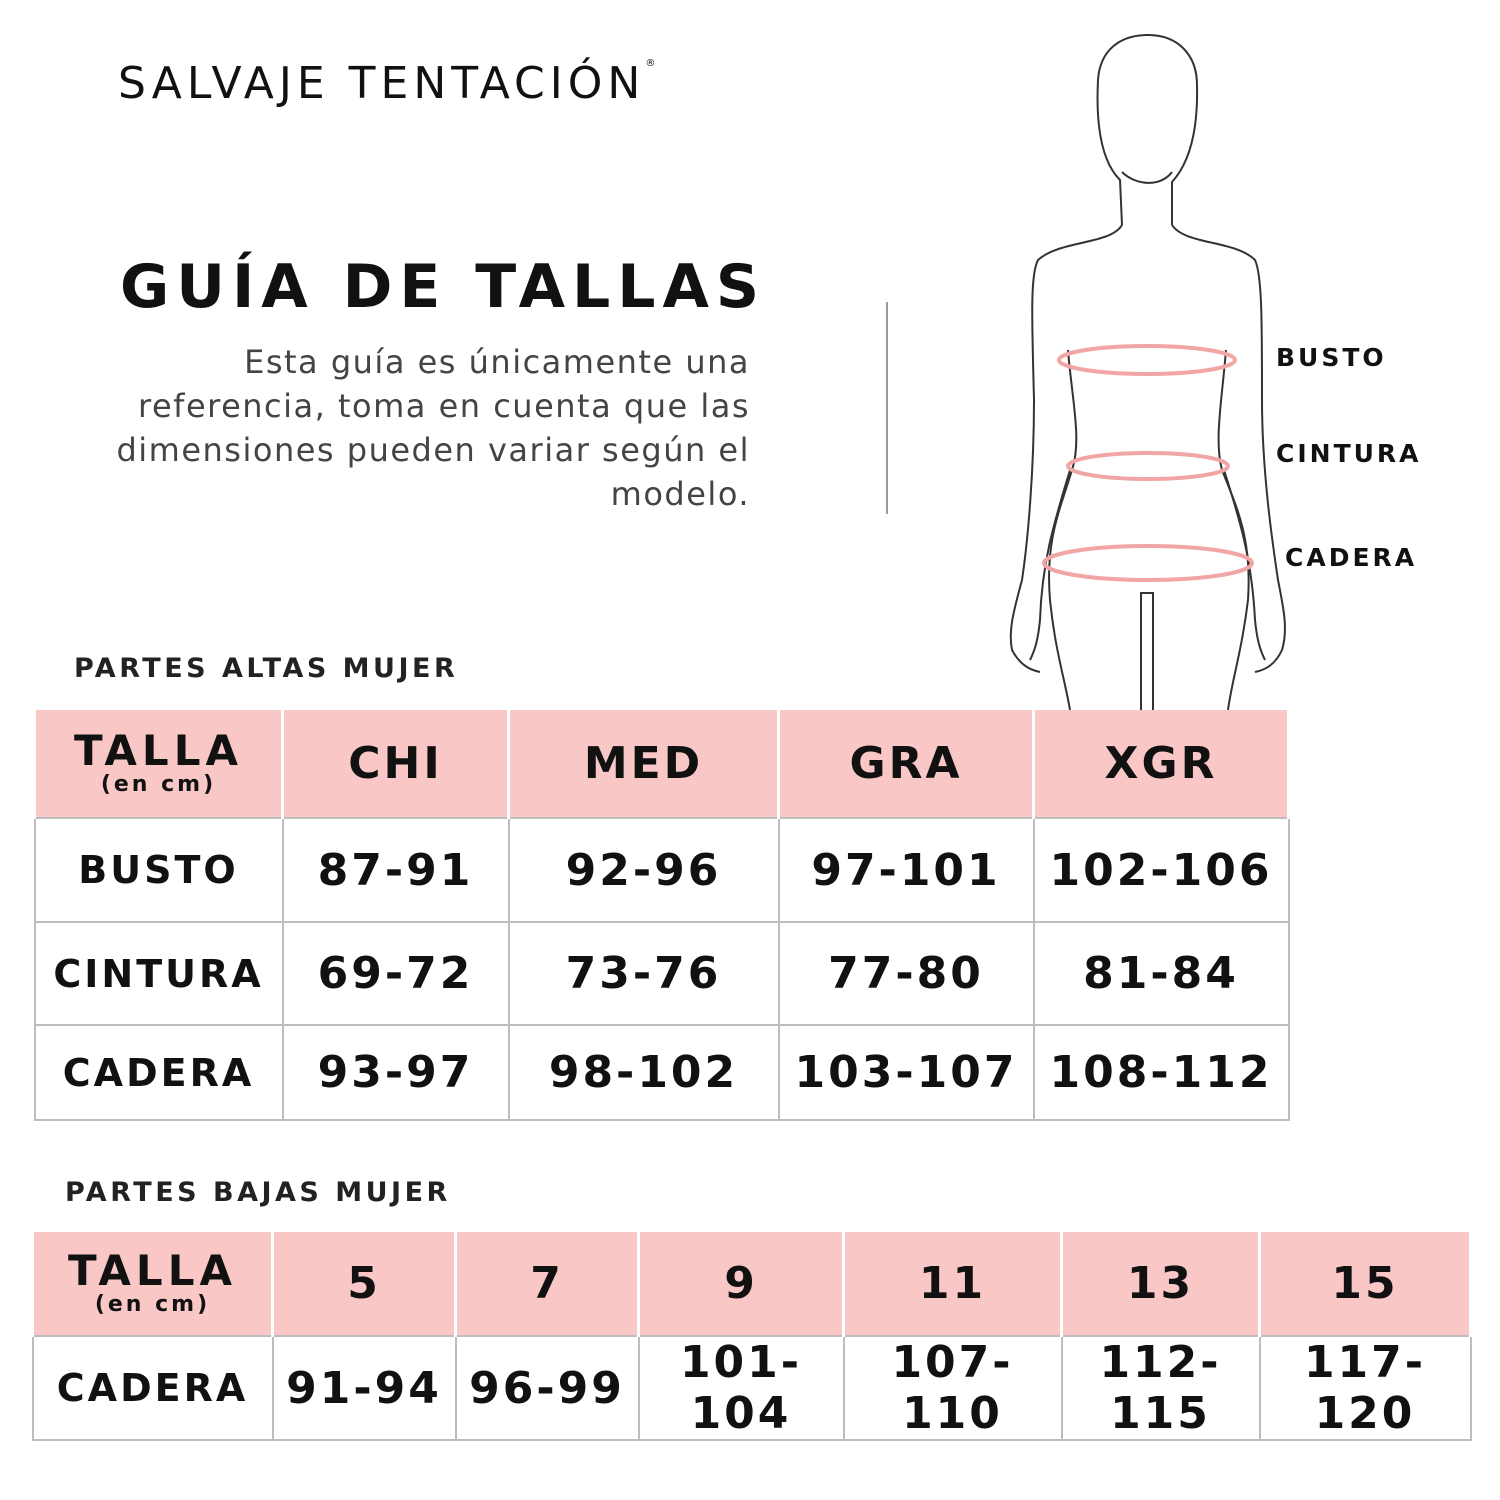 This screenshot has width=1500, height=1500. Describe the element at coordinates (547, 1284) in the screenshot. I see `size-header: 7` at that location.